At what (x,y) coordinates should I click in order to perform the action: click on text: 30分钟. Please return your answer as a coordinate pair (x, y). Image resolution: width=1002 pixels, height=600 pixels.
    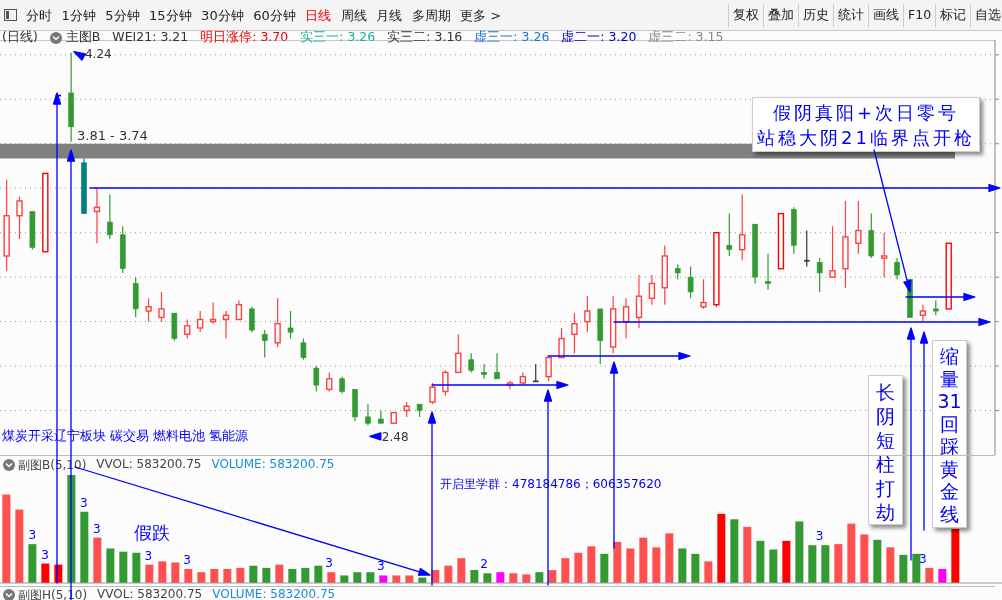
    Looking at the image, I should click on (222, 16).